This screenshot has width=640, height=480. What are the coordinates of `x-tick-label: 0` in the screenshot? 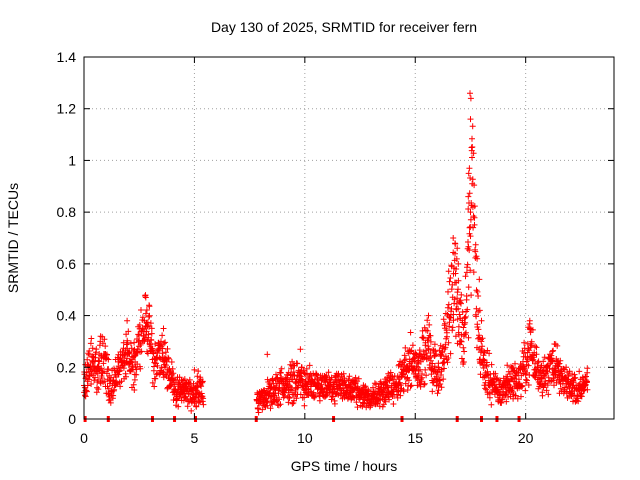 It's located at (84, 438).